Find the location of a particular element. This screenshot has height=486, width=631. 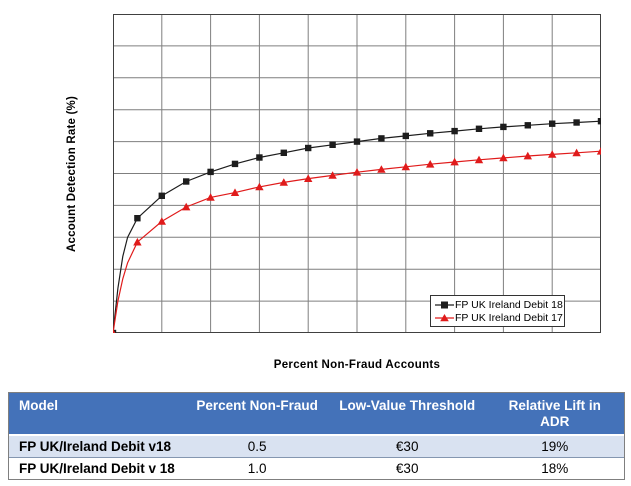

legend-label: FP UK Ireland Debit 18 is located at coordinates (509, 304).